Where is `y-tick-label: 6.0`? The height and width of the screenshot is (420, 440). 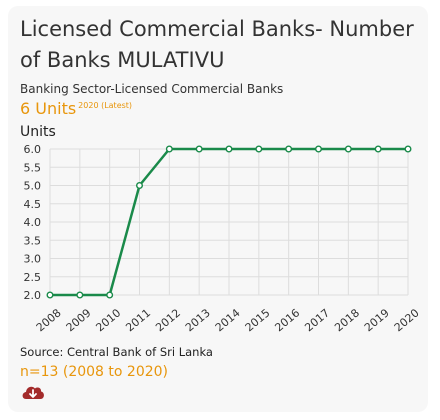
y-tick-label: 6.0 is located at coordinates (33, 149).